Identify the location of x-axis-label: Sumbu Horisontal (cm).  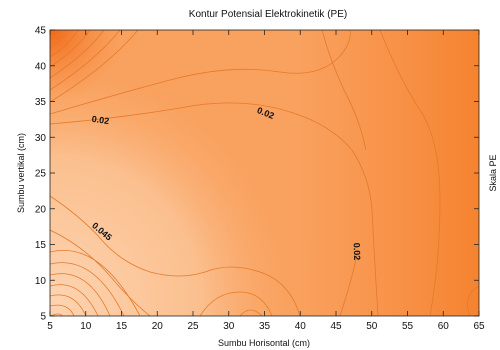
(264, 343).